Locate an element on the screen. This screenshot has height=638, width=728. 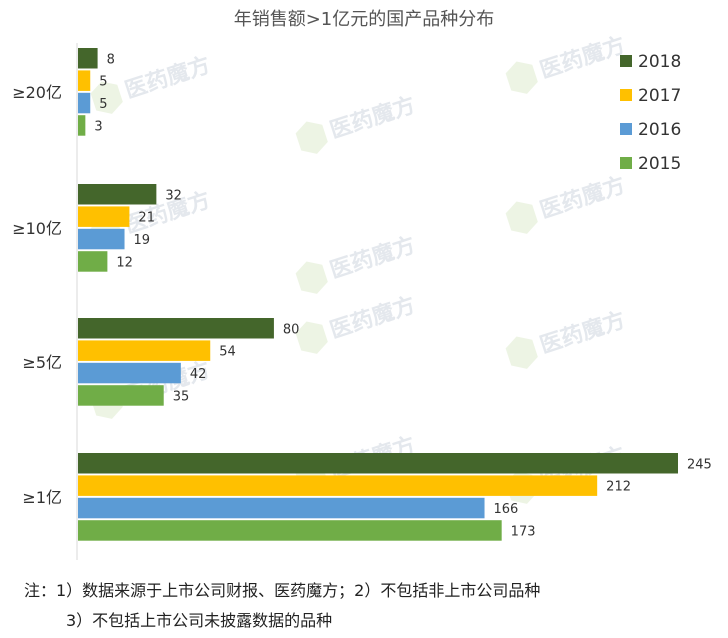
data-label: 166 is located at coordinates (506, 509).